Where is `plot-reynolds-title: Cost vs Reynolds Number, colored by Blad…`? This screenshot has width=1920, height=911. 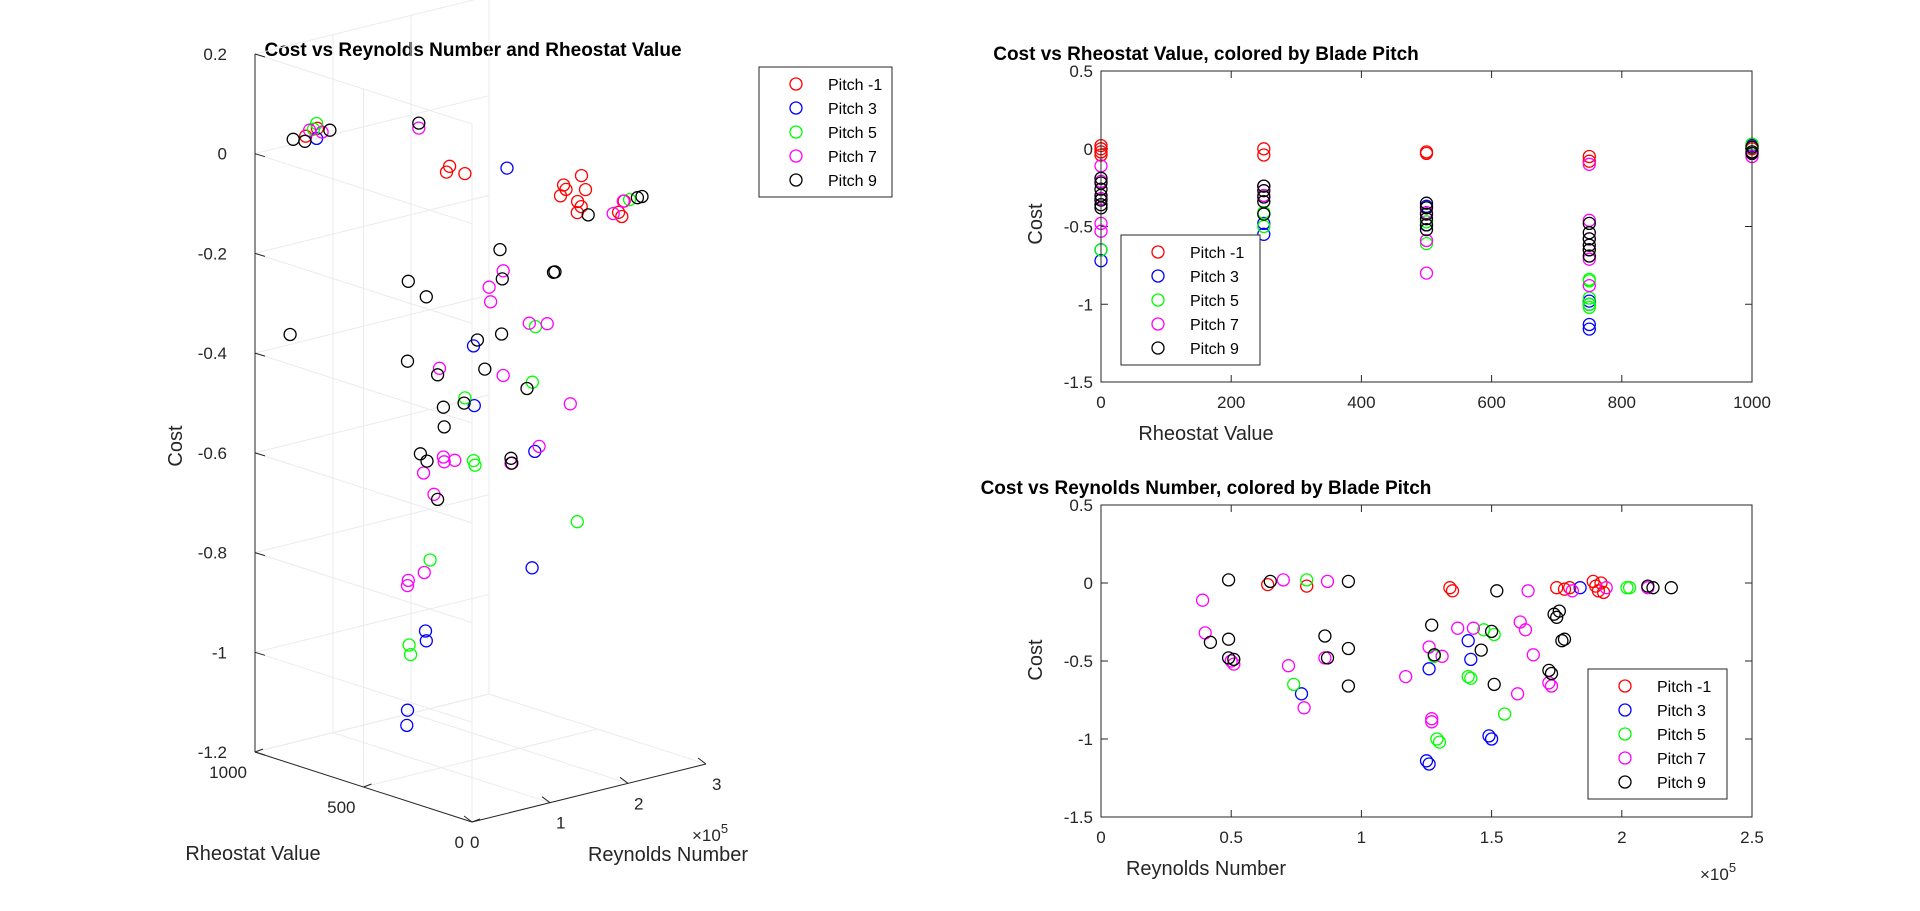 plot-reynolds-title: Cost vs Reynolds Number, colored by Blad… is located at coordinates (1206, 488).